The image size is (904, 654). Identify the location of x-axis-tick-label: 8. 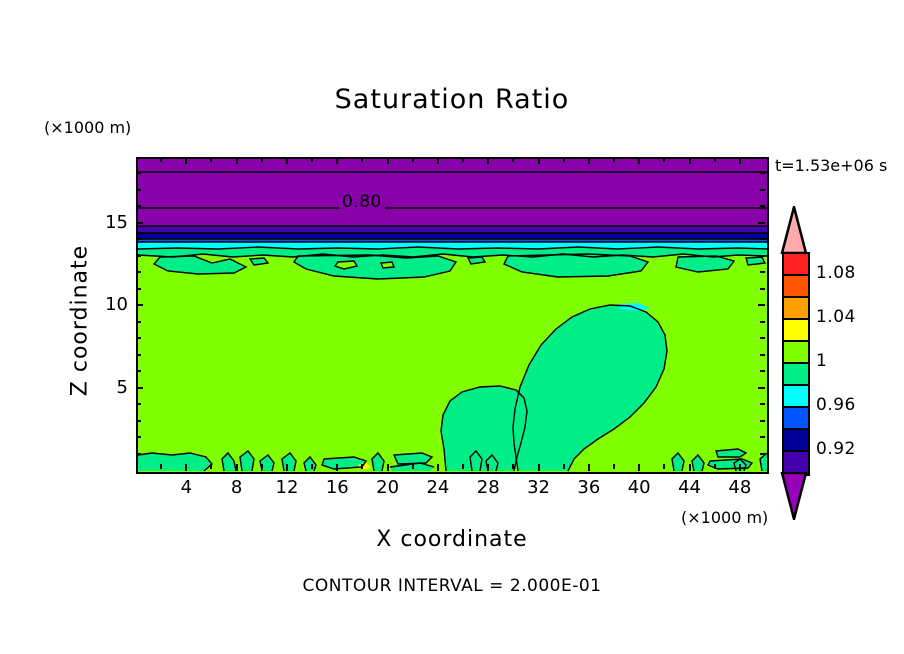
(236, 487).